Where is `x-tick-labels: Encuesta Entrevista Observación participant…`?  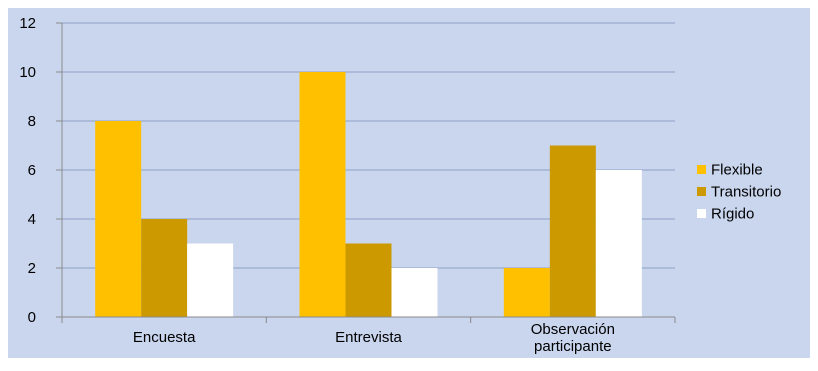 x-tick-labels: Encuesta Entrevista Observación participant… is located at coordinates (374, 338).